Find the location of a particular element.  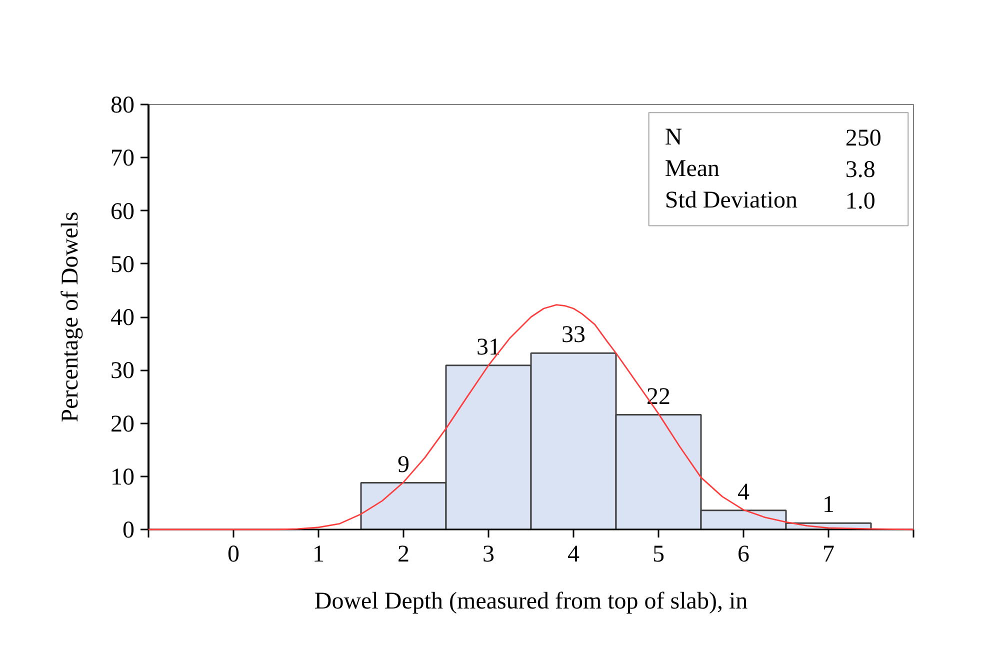

annotation: 3.8 is located at coordinates (860, 170).